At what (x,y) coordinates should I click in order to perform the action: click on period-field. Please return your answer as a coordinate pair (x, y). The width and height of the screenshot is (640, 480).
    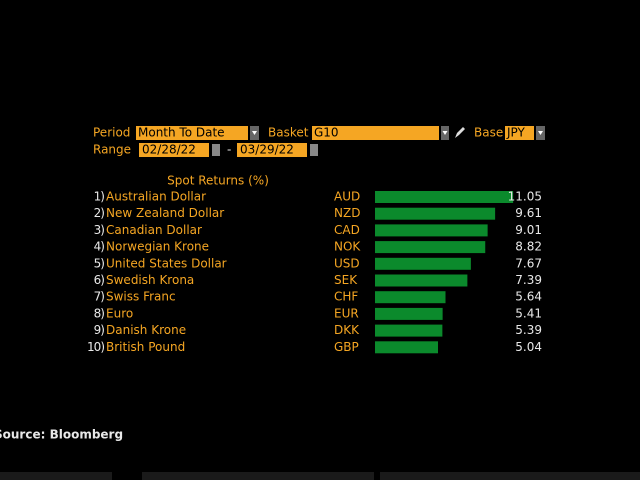
    Looking at the image, I should click on (192, 133).